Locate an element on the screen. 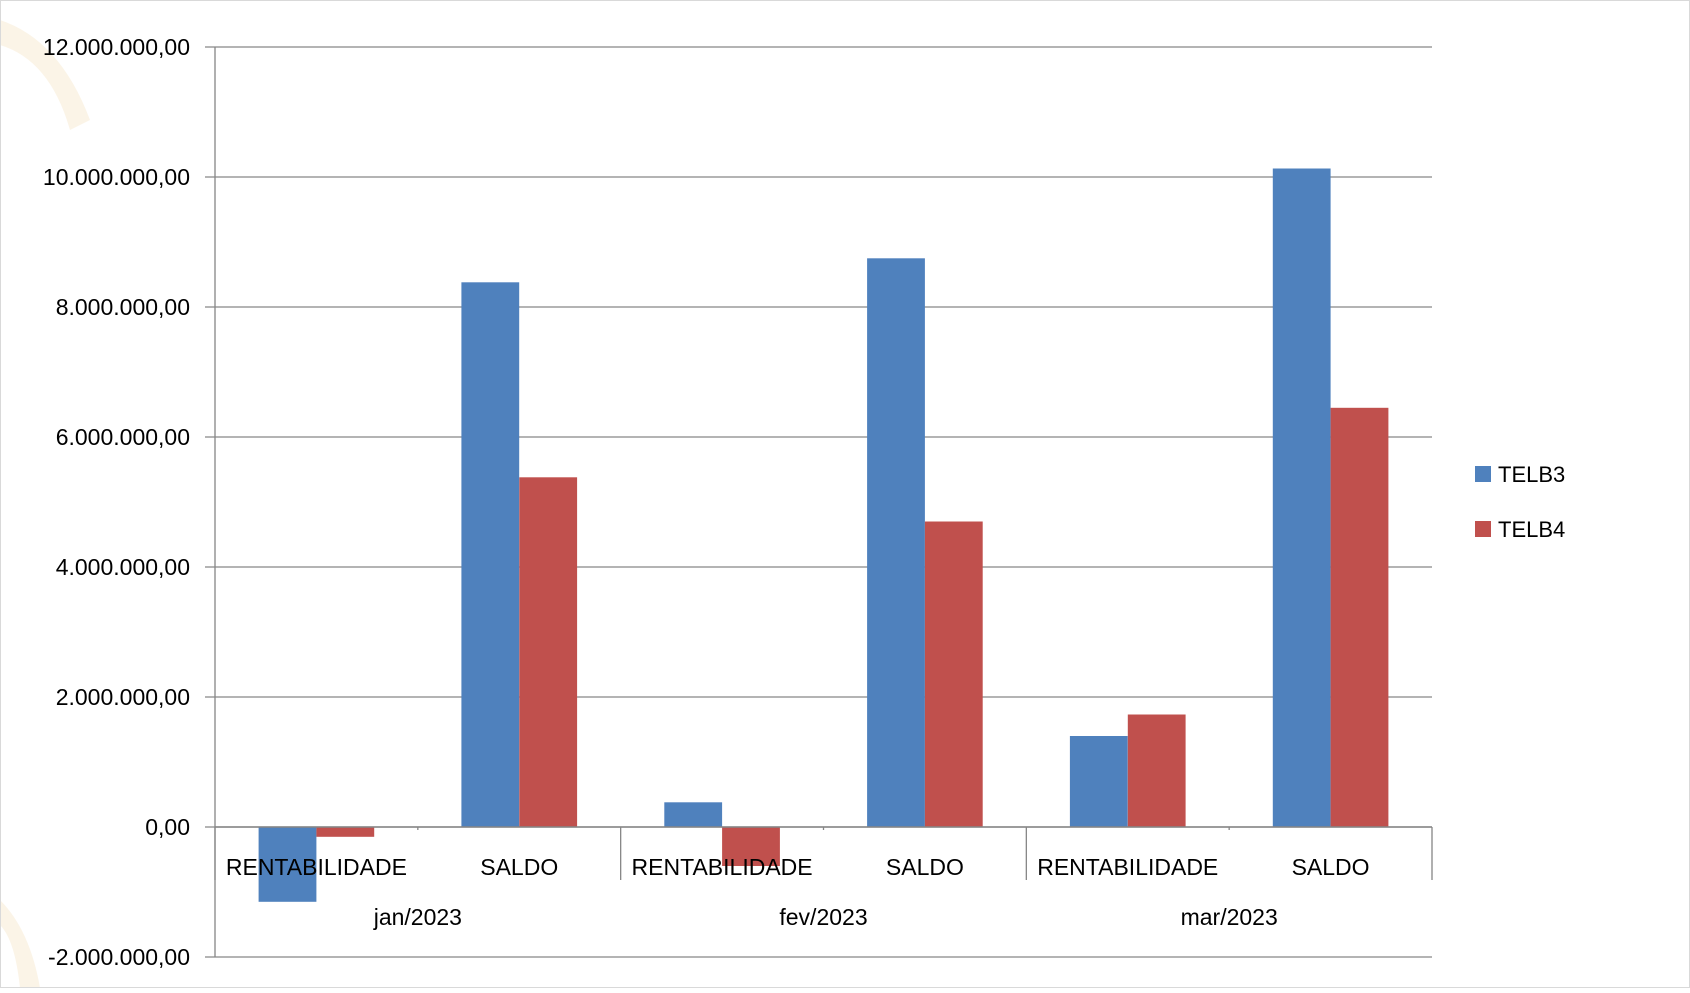 The height and width of the screenshot is (993, 1690). legend: TELB3 TELB4 is located at coordinates (1520, 502).